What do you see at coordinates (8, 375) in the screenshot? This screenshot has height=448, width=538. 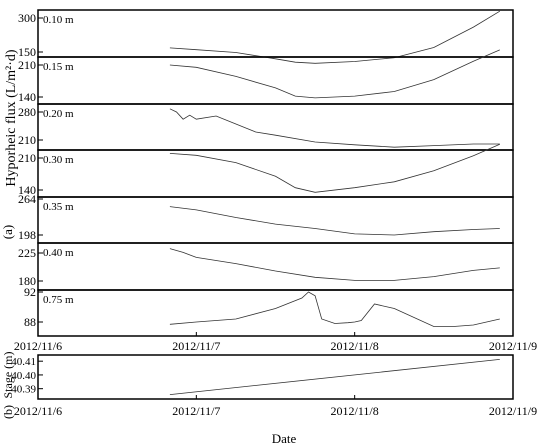 I see `panel-b-ylabel: Stage (m)` at bounding box center [8, 375].